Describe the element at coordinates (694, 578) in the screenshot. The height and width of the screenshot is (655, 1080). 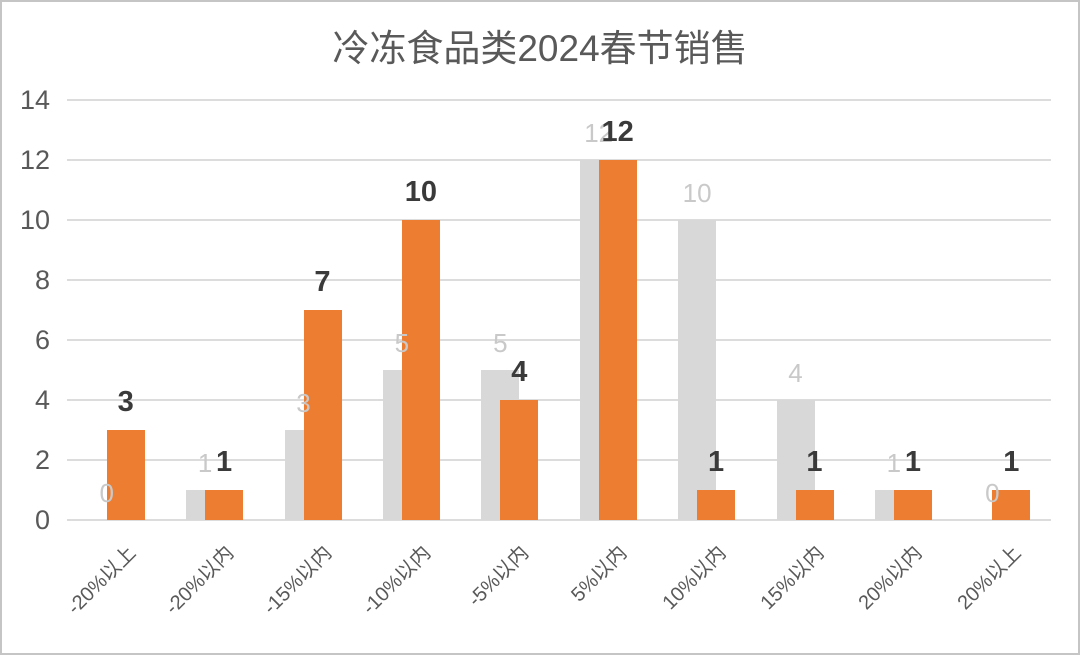
I see `x-category-label: 10%以内` at that location.